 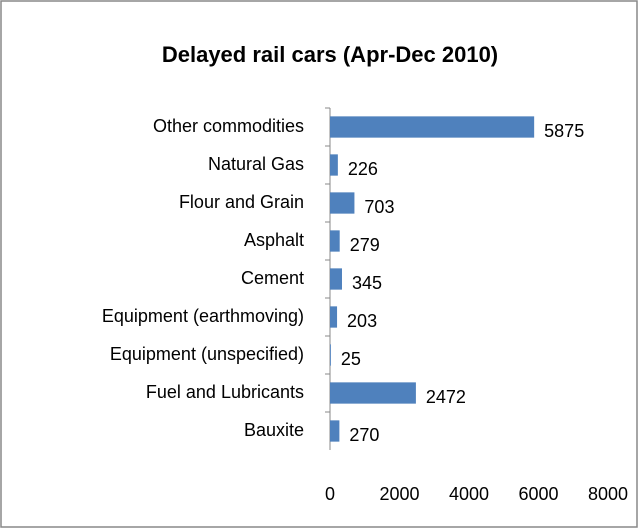 I want to click on y-tick-label: Equipment (unspecified), so click(x=207, y=354).